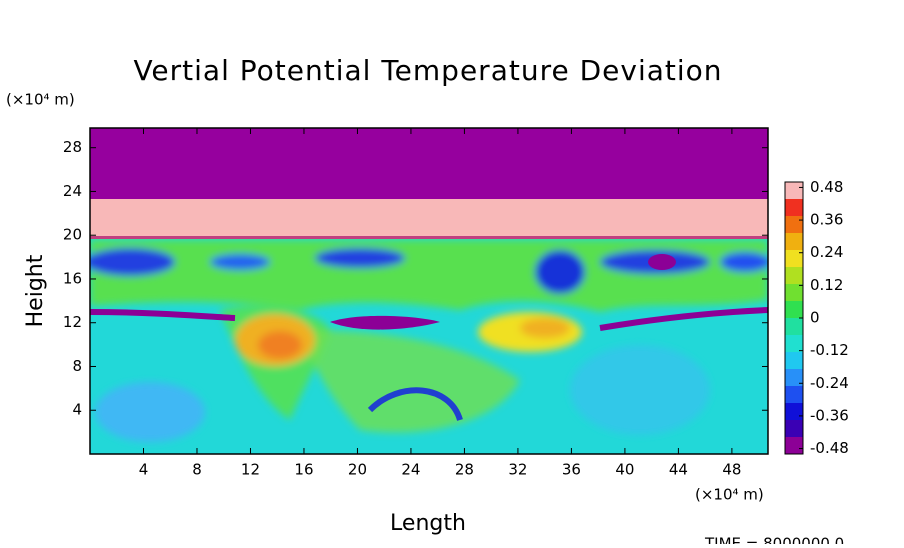  I want to click on x-tick-label: 4, so click(144, 470).